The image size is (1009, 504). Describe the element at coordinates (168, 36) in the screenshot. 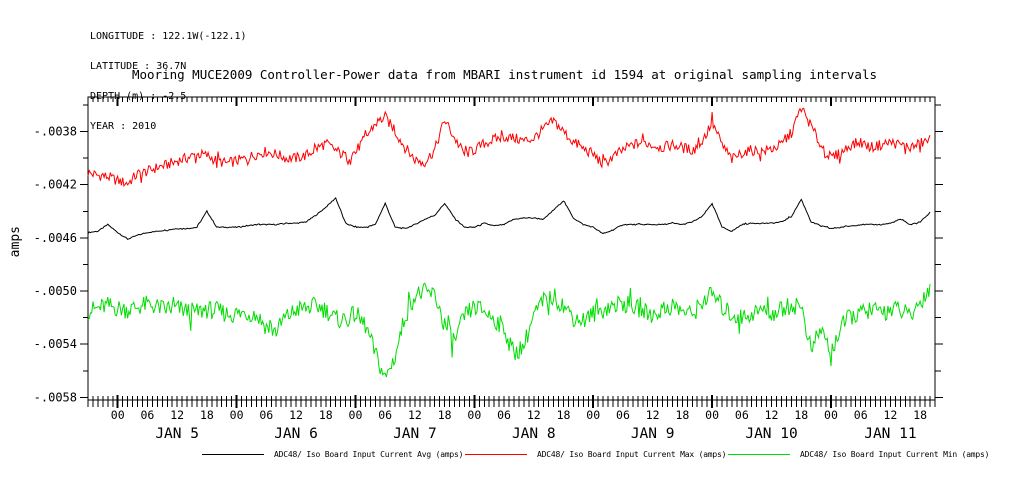

I see `metadata-longitude: LONGITUDE : 122.1W(-122.1)` at that location.